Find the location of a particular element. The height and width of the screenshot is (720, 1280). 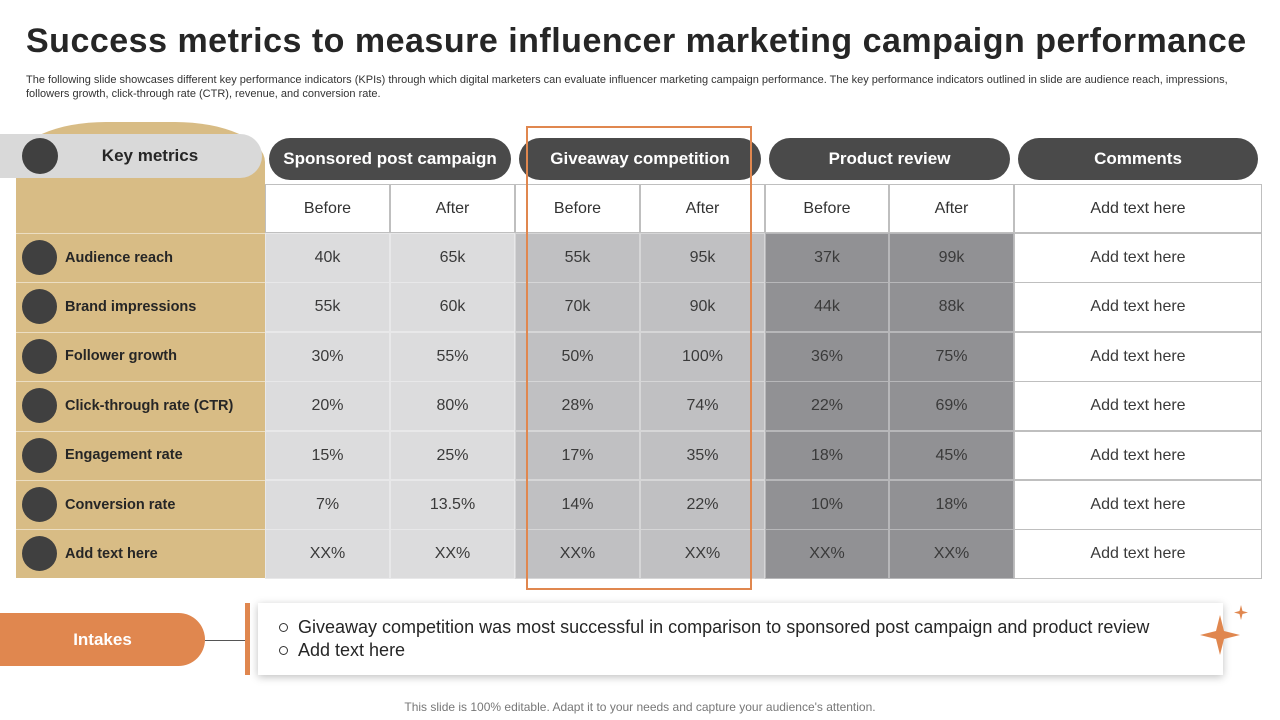

intakes-box is located at coordinates (740, 639).